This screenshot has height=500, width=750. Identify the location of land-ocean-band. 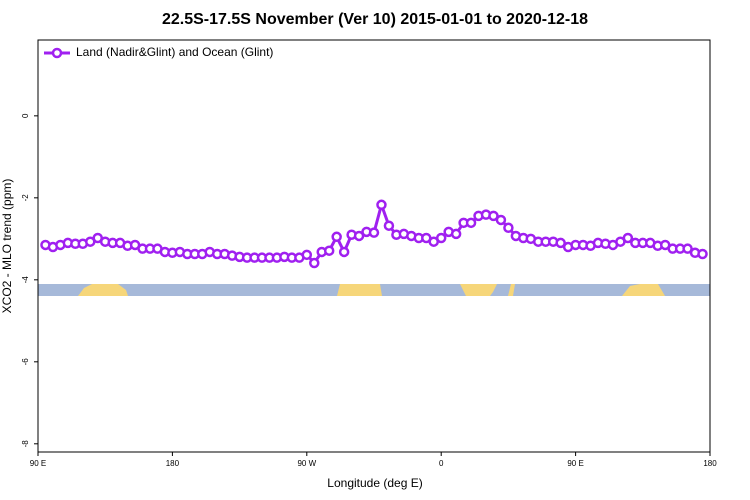
(374, 290).